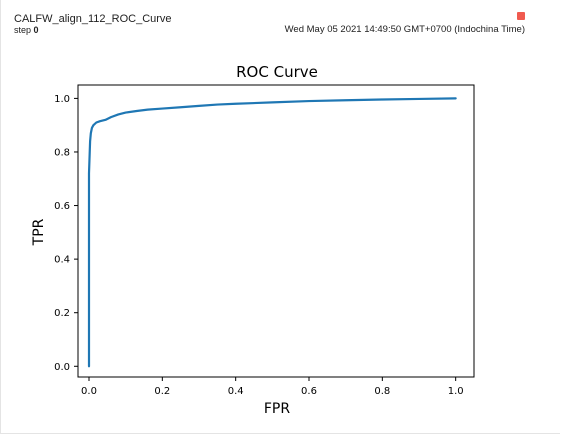 This screenshot has width=561, height=435. I want to click on y-axis-label: TPR, so click(39, 232).